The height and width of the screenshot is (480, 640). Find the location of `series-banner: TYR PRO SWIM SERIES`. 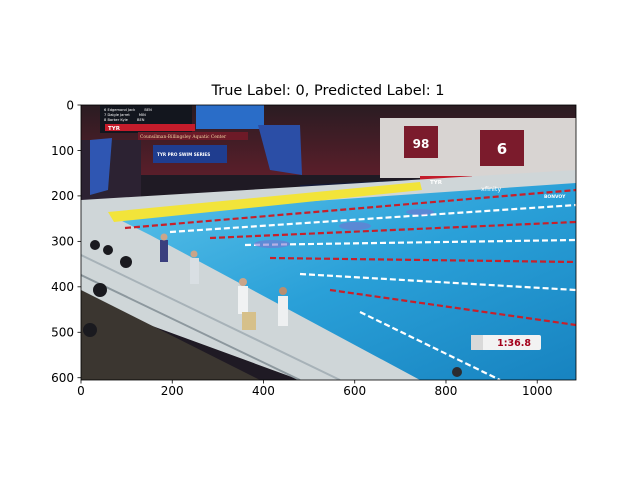

series-banner: TYR PRO SWIM SERIES is located at coordinates (183, 154).